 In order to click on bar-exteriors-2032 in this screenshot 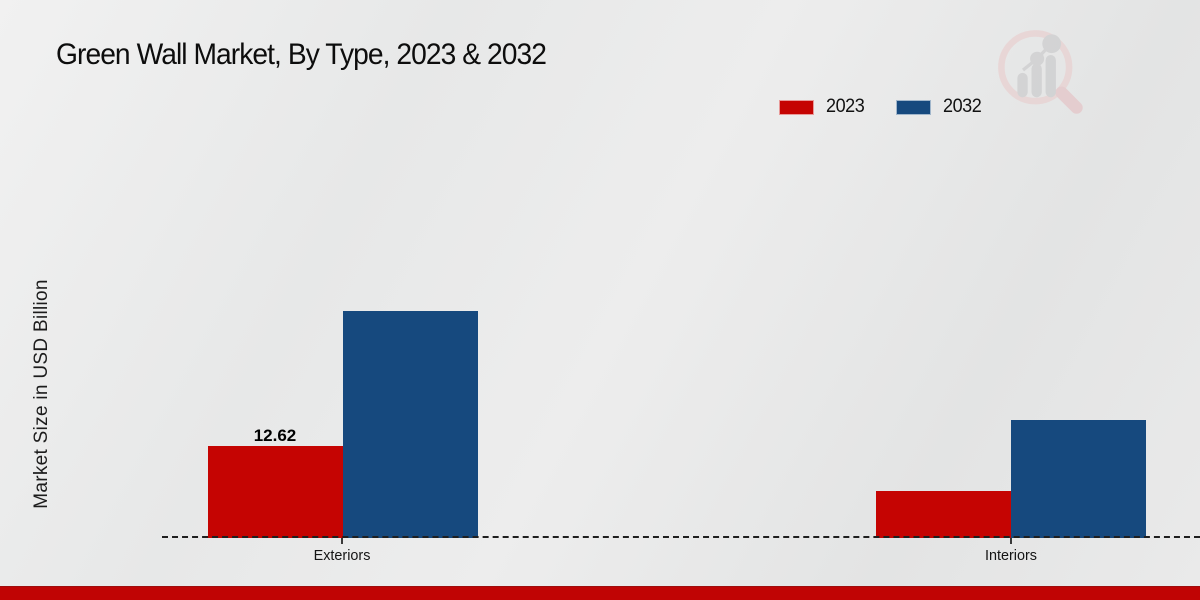, I will do `click(410, 424)`.